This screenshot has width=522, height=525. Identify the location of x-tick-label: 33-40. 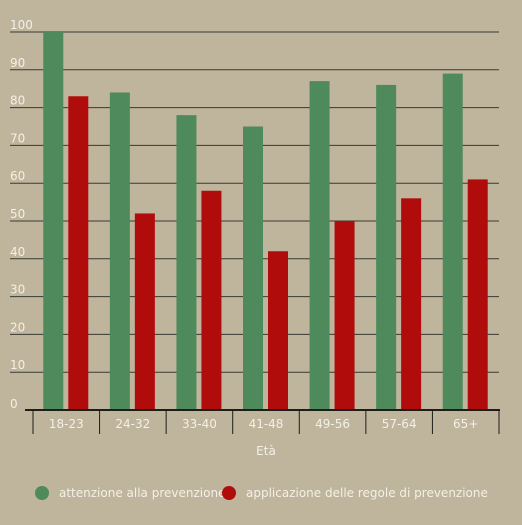
(199, 424).